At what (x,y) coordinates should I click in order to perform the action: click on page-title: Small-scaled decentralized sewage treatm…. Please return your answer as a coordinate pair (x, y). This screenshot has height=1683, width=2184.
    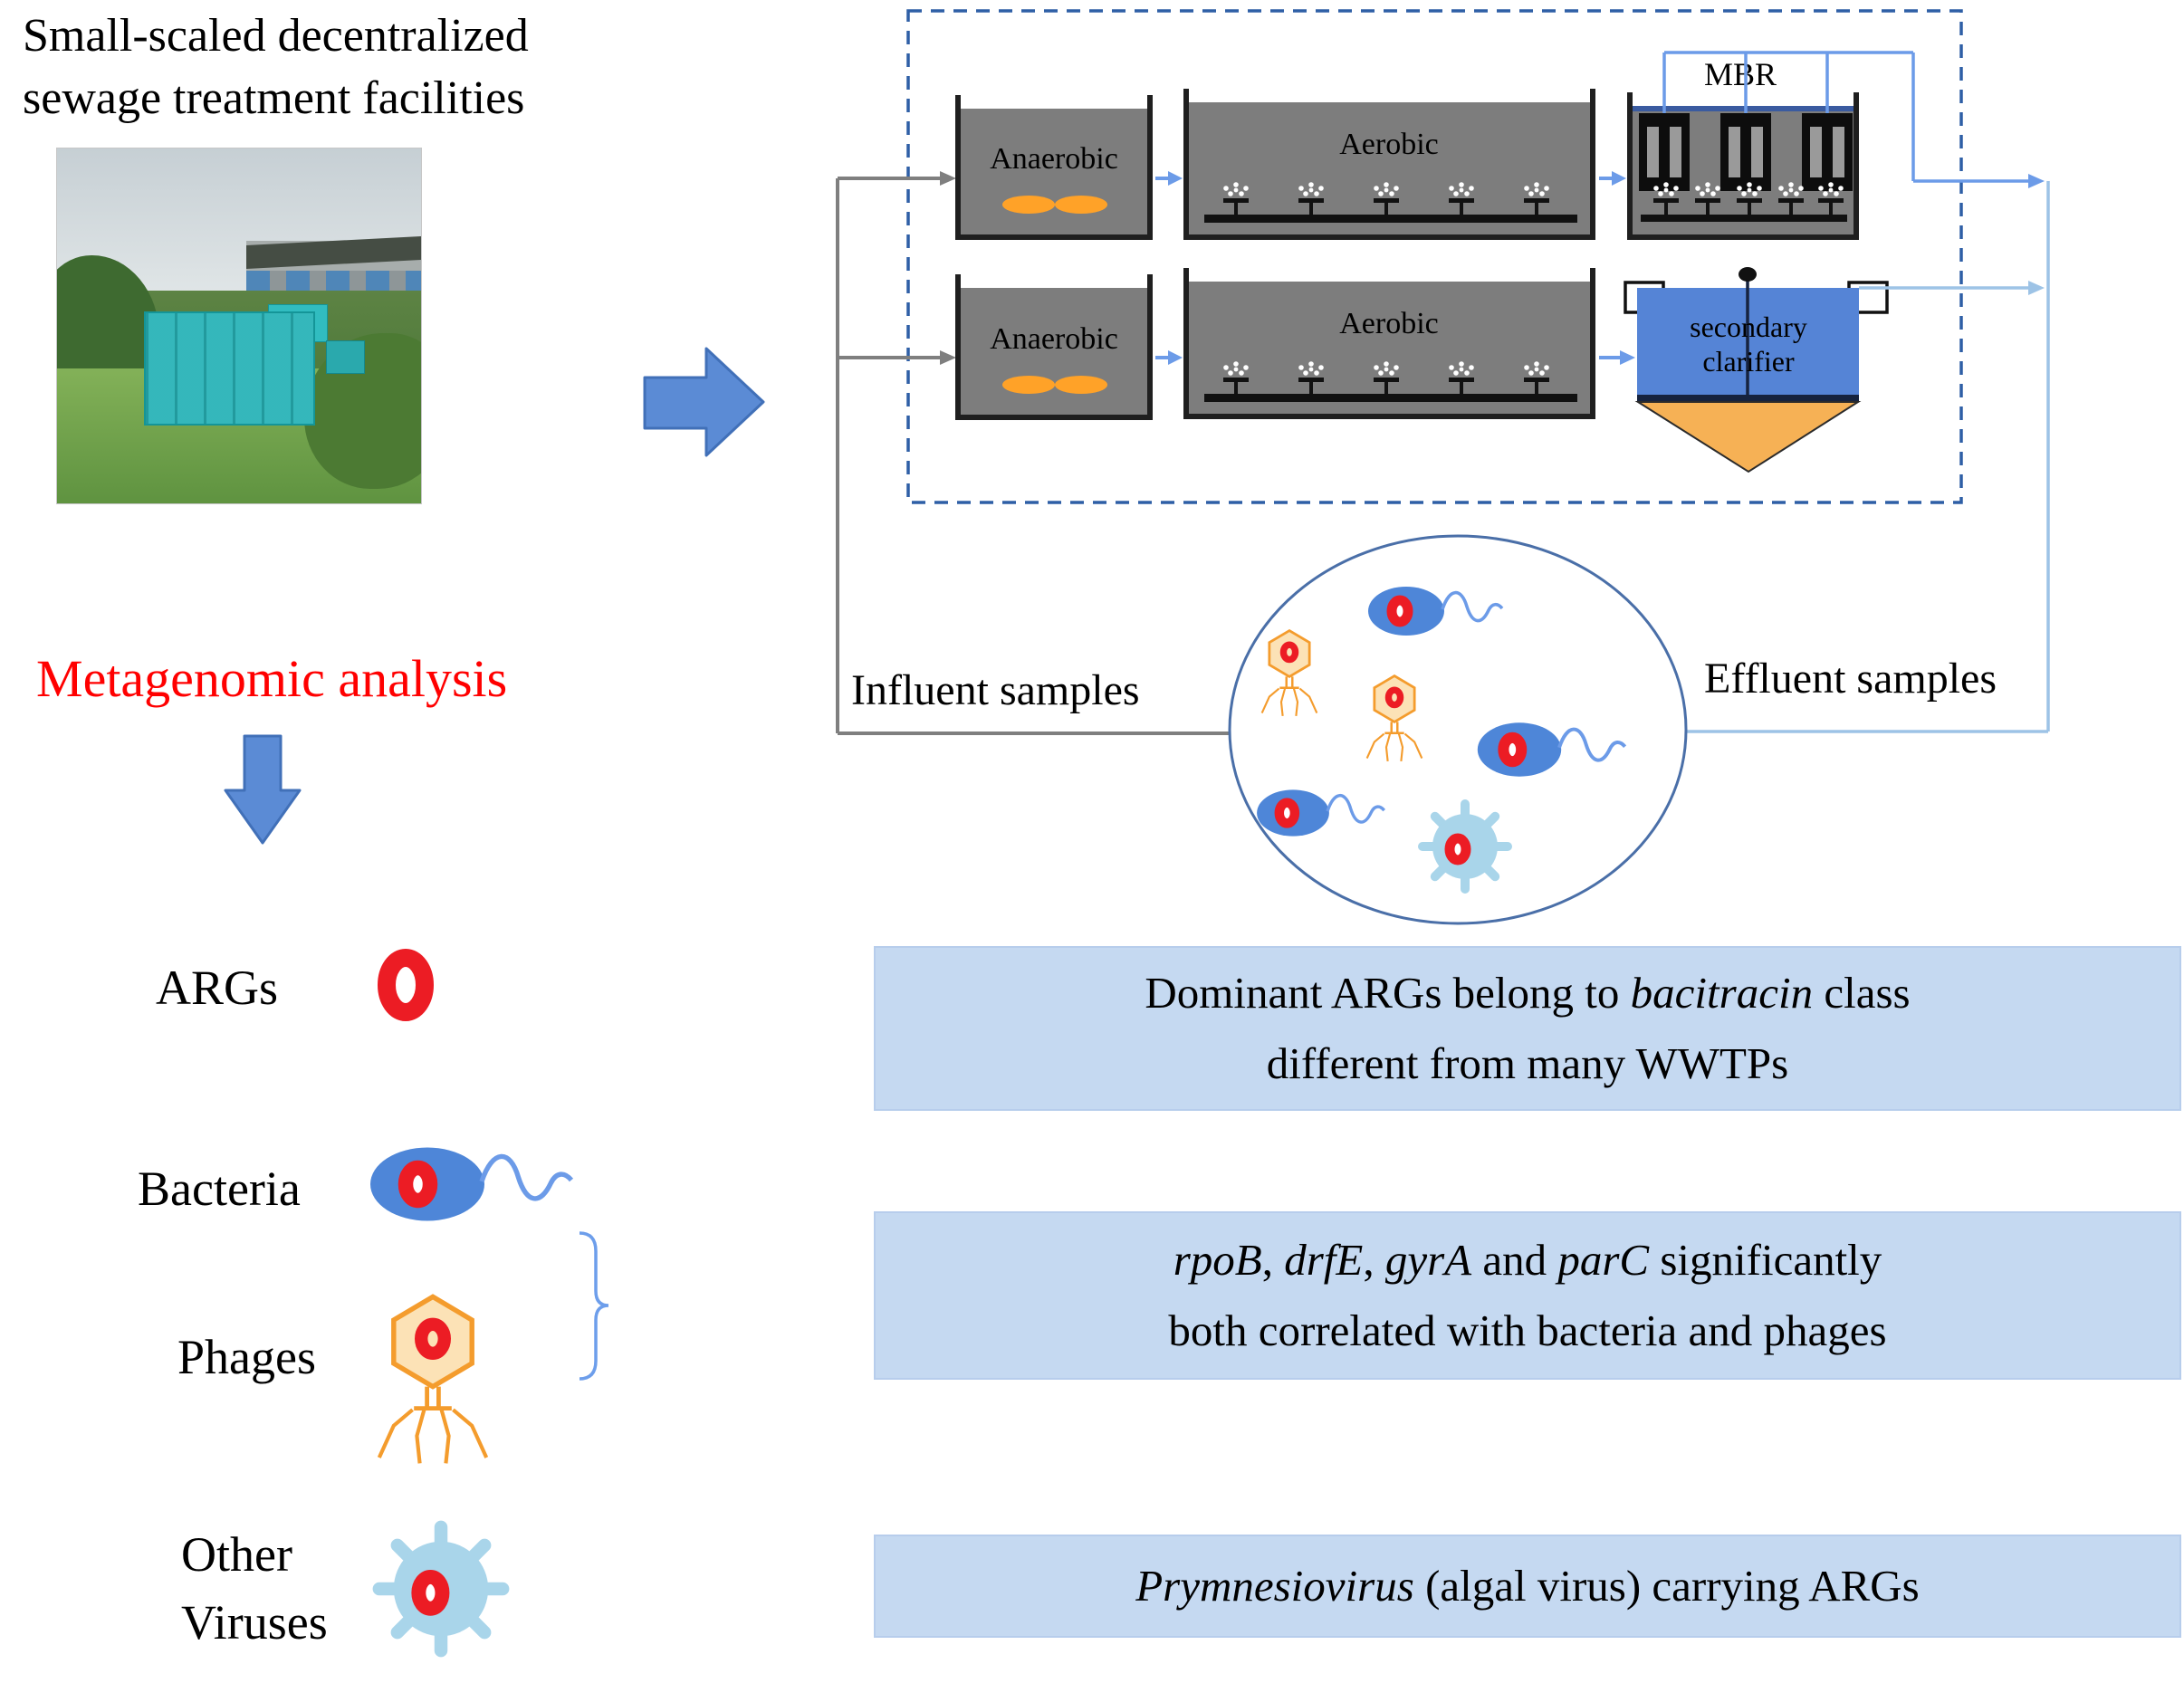
    Looking at the image, I should click on (340, 67).